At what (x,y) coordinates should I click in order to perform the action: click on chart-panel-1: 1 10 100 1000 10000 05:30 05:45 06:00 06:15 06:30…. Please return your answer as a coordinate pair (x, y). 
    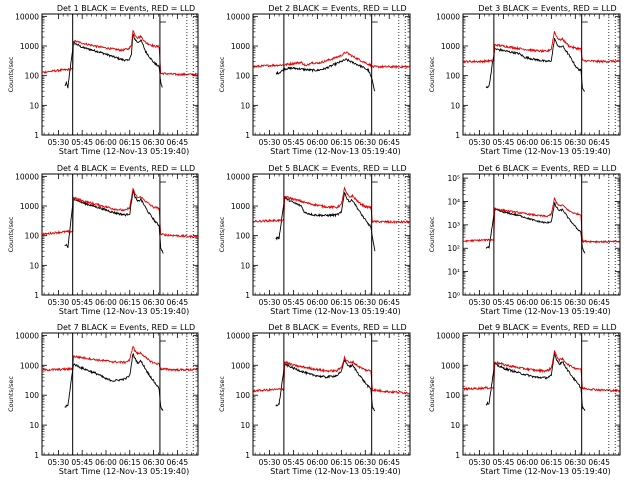
    Looking at the image, I should click on (103, 80).